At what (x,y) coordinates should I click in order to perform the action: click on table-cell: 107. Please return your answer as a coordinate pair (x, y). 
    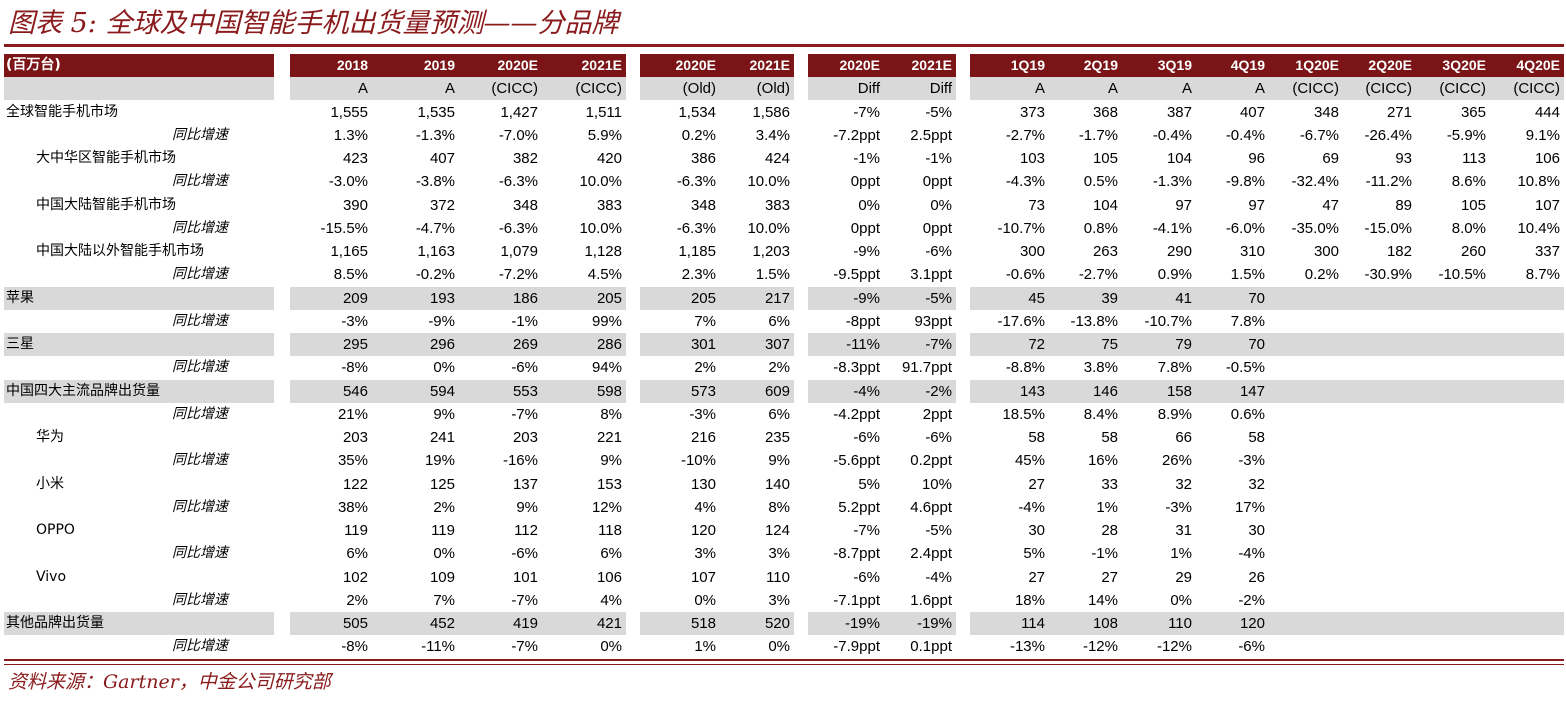
    Looking at the image, I should click on (703, 577).